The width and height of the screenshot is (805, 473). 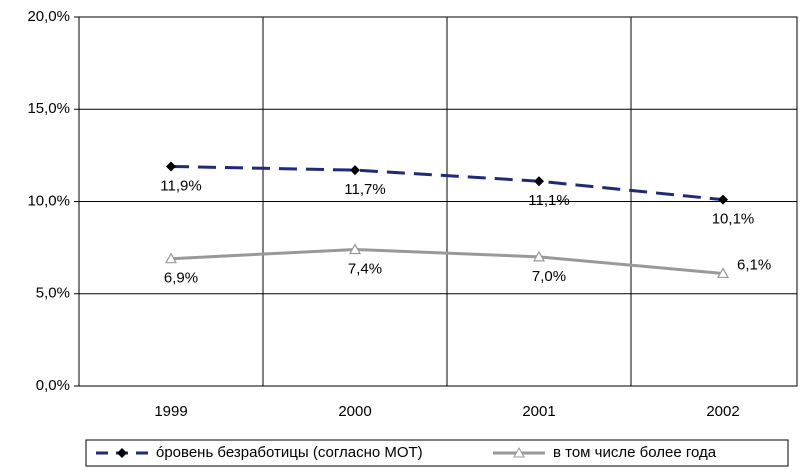 What do you see at coordinates (538, 411) in the screenshot?
I see `x-tick-label: 2001` at bounding box center [538, 411].